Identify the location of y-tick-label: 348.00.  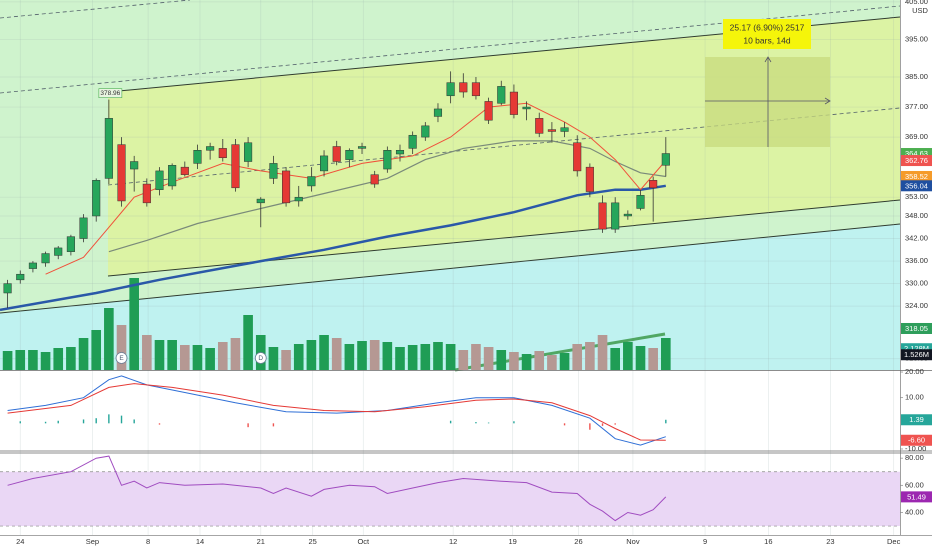
(916, 215).